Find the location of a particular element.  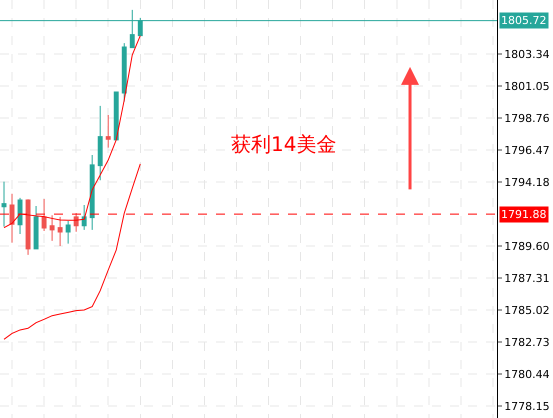

y-tick-label: 1801.05 is located at coordinates (527, 86).